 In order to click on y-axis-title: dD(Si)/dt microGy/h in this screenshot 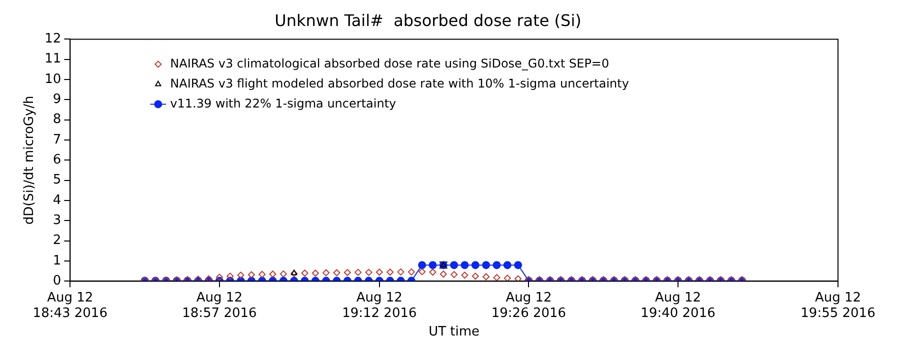, I will do `click(30, 160)`.